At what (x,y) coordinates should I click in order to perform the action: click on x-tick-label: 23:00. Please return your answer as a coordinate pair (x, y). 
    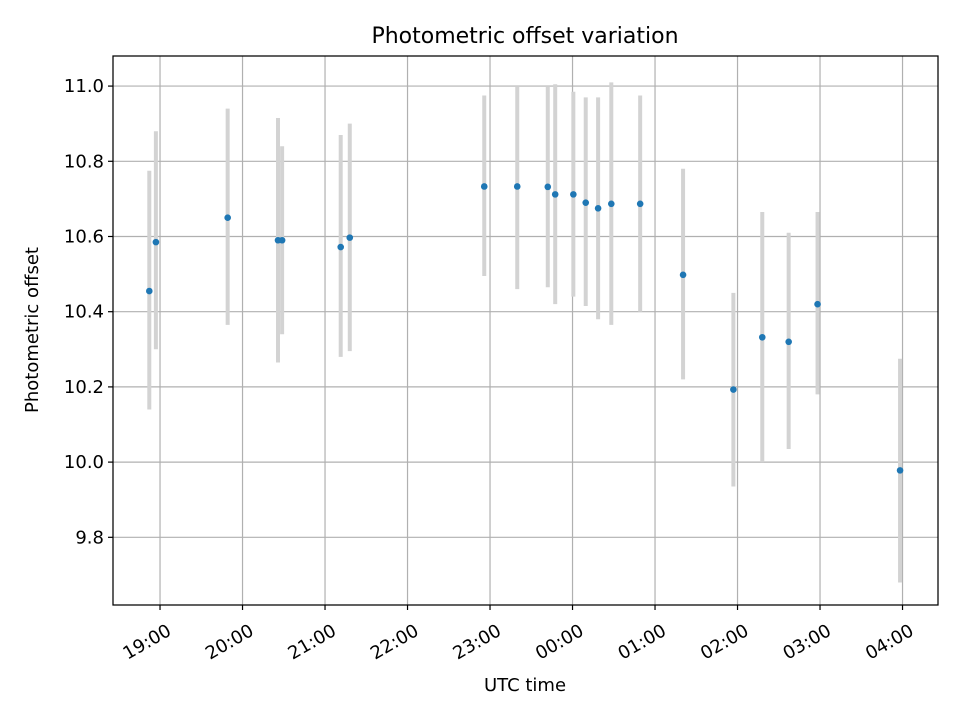
    Looking at the image, I should click on (476, 642).